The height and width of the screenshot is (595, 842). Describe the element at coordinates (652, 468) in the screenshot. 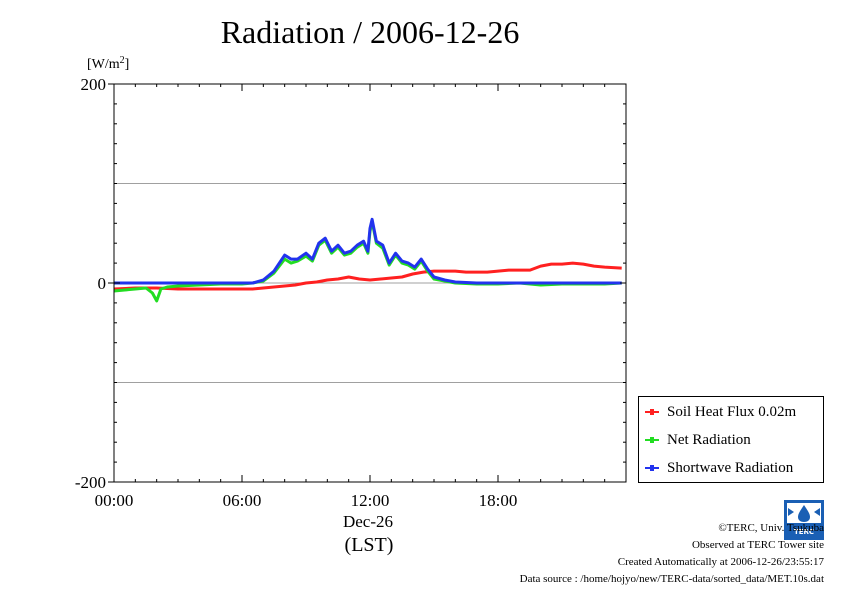

I see `legend-swatch-shortwave-radiation` at that location.